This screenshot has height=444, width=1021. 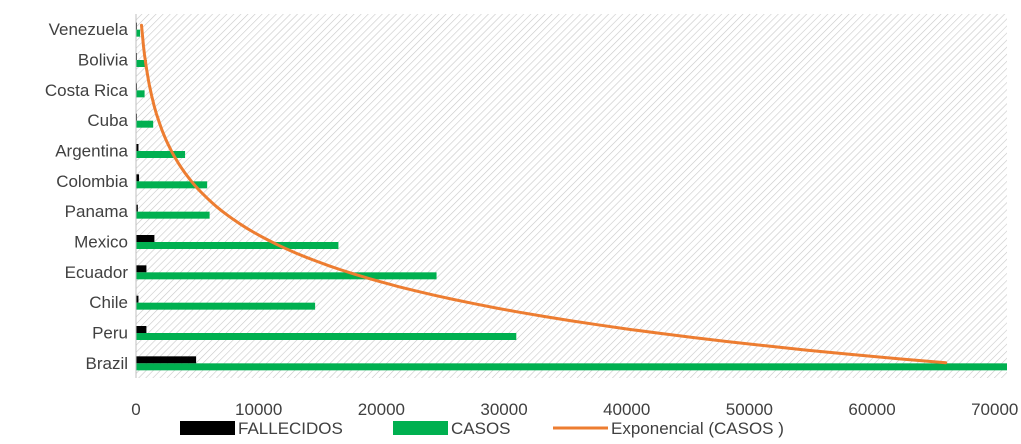 What do you see at coordinates (141, 329) in the screenshot?
I see `bar-fallecidos-peru` at bounding box center [141, 329].